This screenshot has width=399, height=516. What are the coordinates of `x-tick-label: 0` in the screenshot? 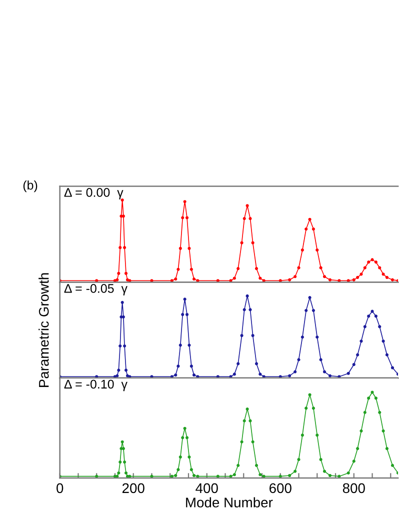 It's located at (60, 488).